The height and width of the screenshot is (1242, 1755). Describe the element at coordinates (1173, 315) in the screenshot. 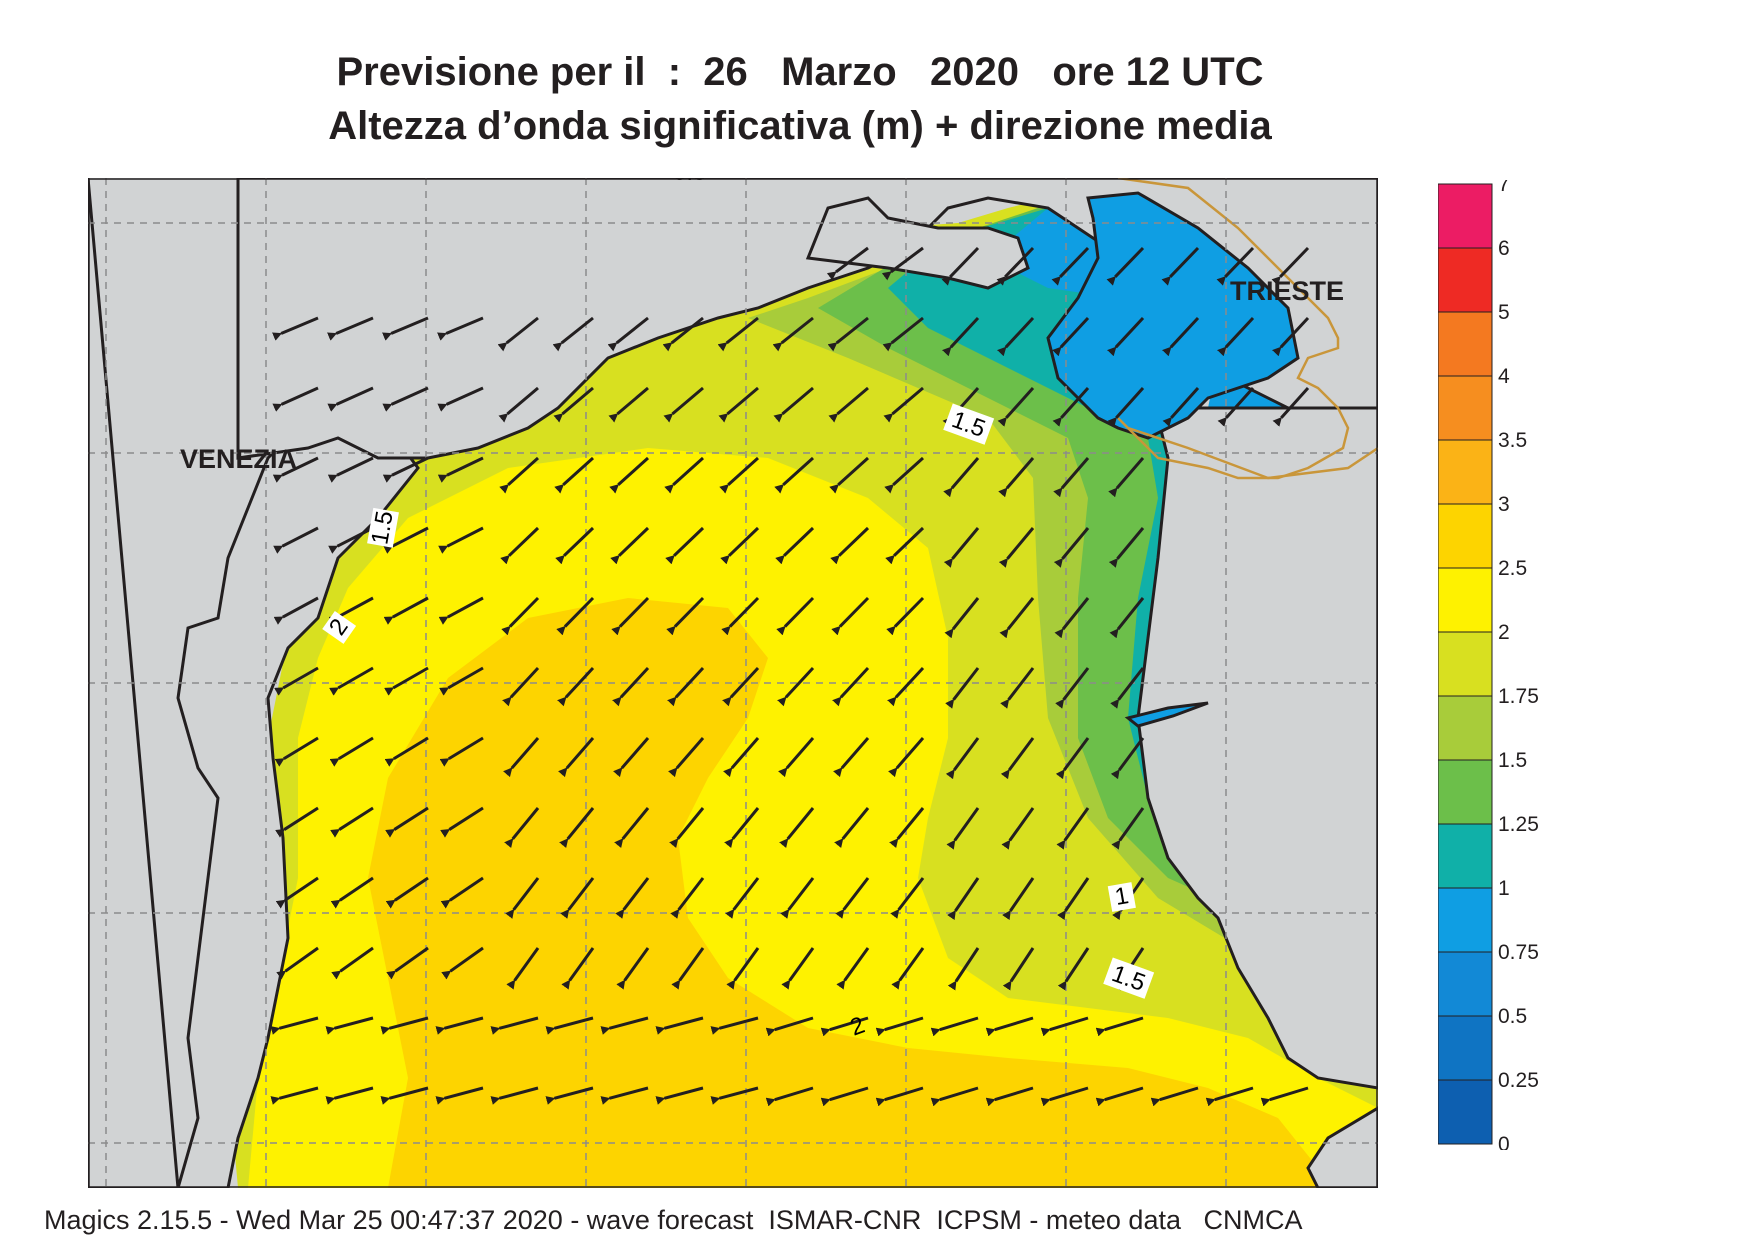

I see `bay-trieste` at that location.